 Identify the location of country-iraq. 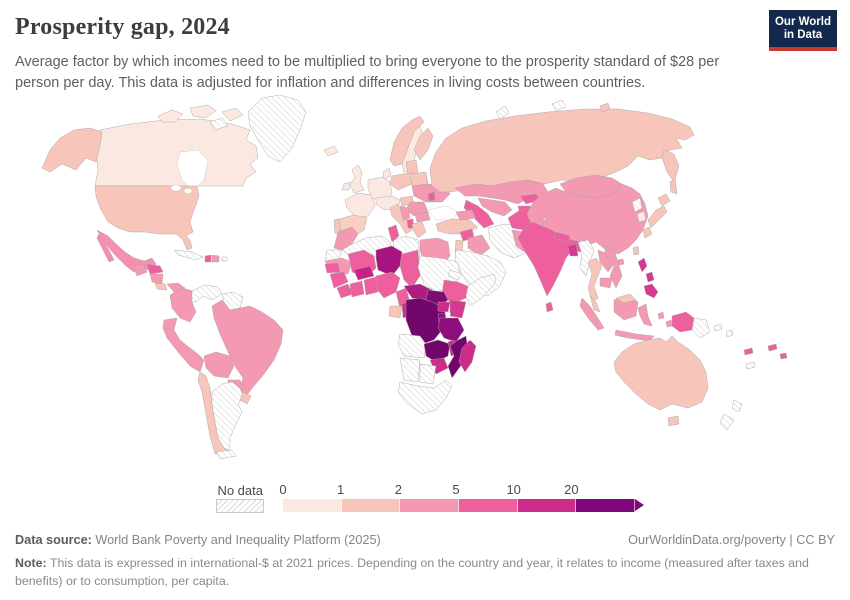
(479, 245).